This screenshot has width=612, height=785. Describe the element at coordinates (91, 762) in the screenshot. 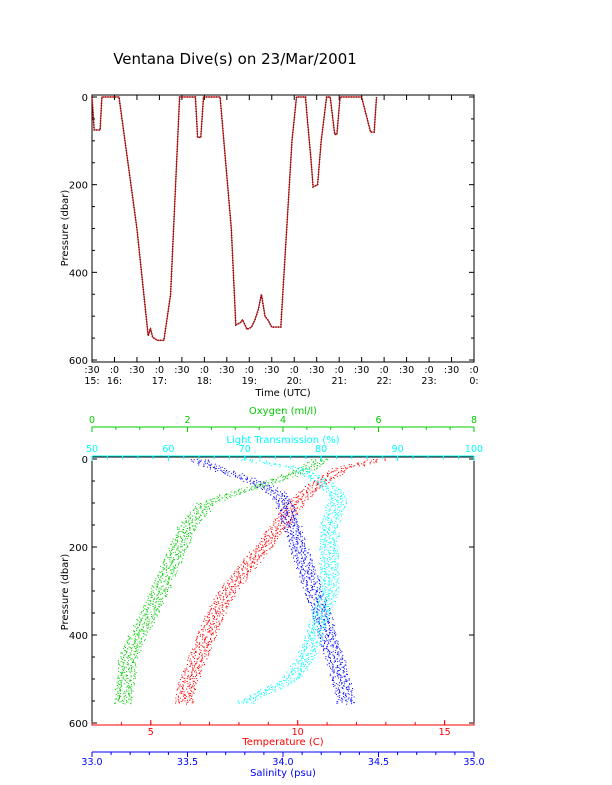

I see `axis-tick-label: 33.0` at that location.